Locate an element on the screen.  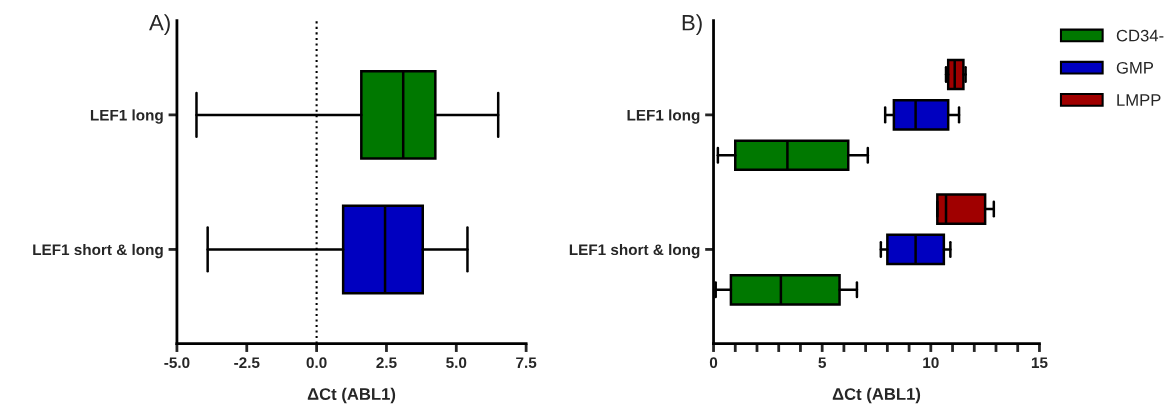
x-tick-label: 10 is located at coordinates (931, 363).